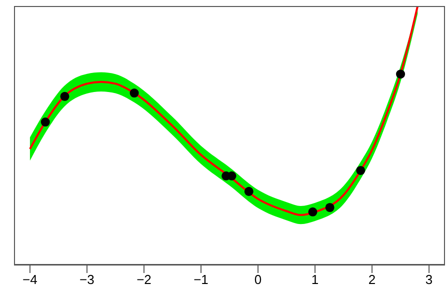  Describe the element at coordinates (429, 280) in the screenshot. I see `x-tick-label: 3` at that location.